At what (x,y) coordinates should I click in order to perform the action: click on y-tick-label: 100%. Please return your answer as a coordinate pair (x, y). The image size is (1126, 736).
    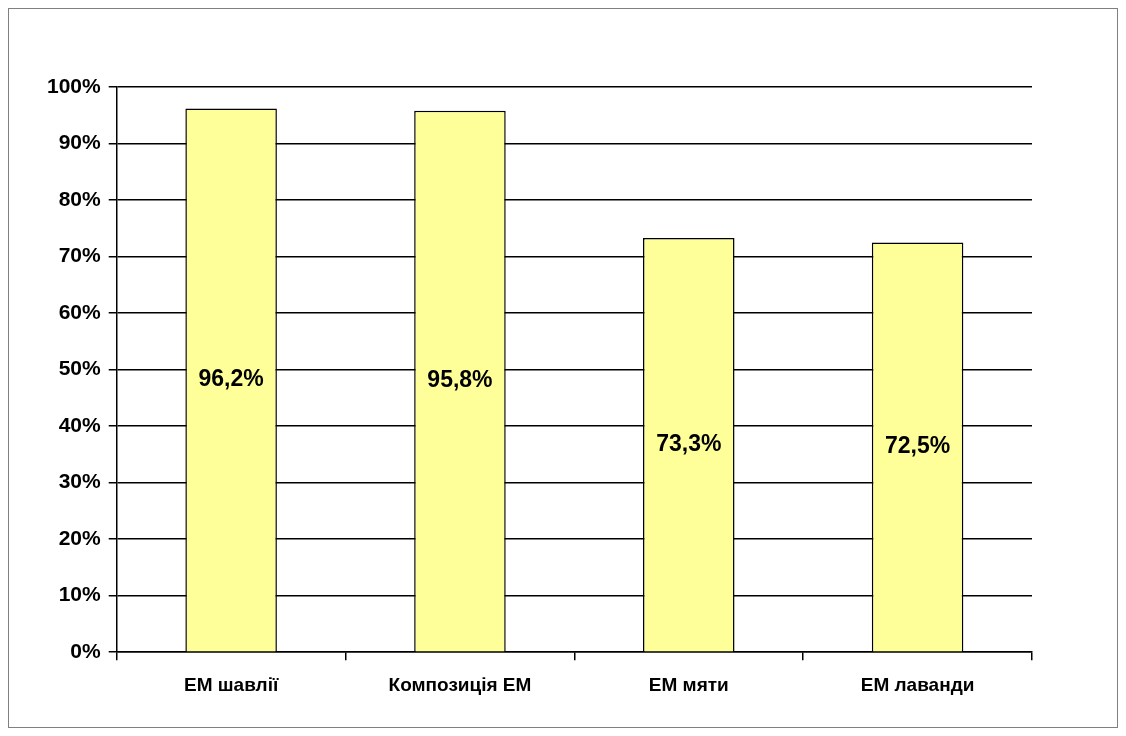
    Looking at the image, I should click on (74, 85).